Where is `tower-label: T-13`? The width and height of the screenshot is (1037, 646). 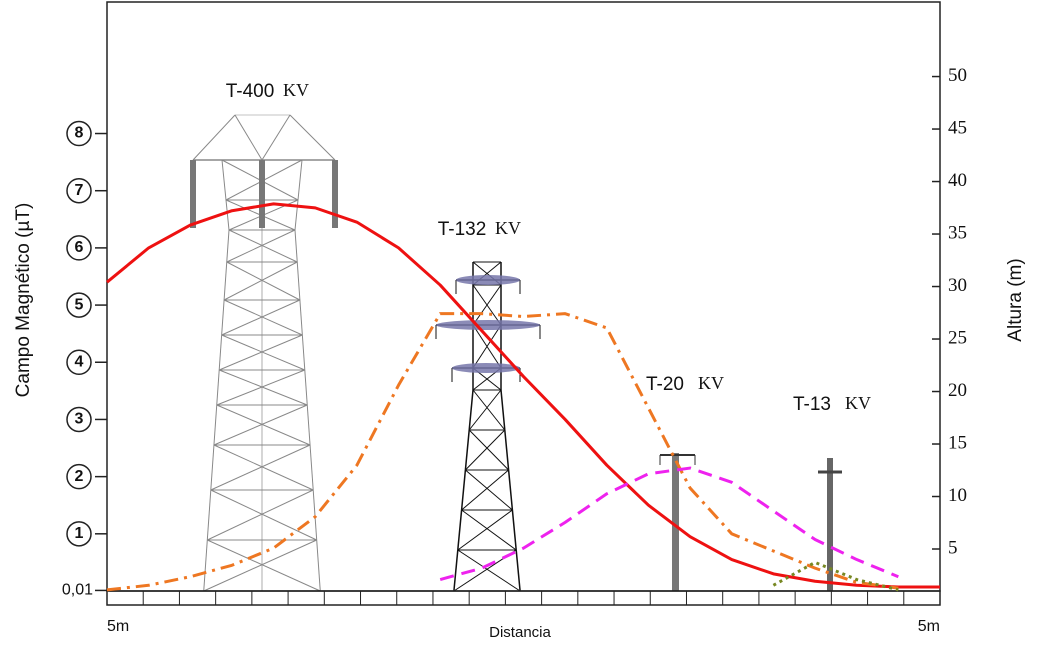
tower-label: T-13 is located at coordinates (812, 404).